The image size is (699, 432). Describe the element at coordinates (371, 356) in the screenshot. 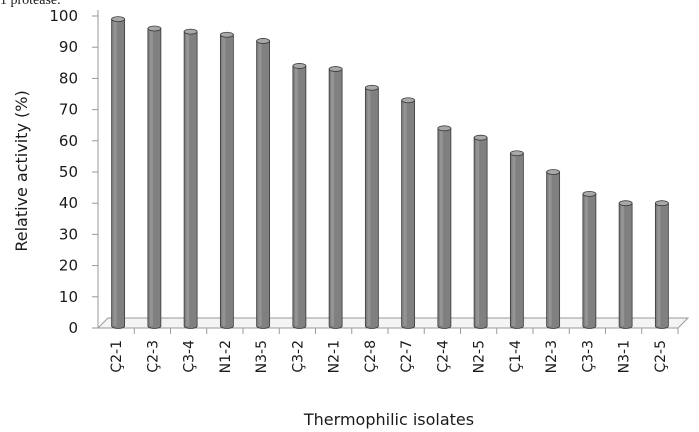

I see `x-tick-label: Ç2-8` at that location.